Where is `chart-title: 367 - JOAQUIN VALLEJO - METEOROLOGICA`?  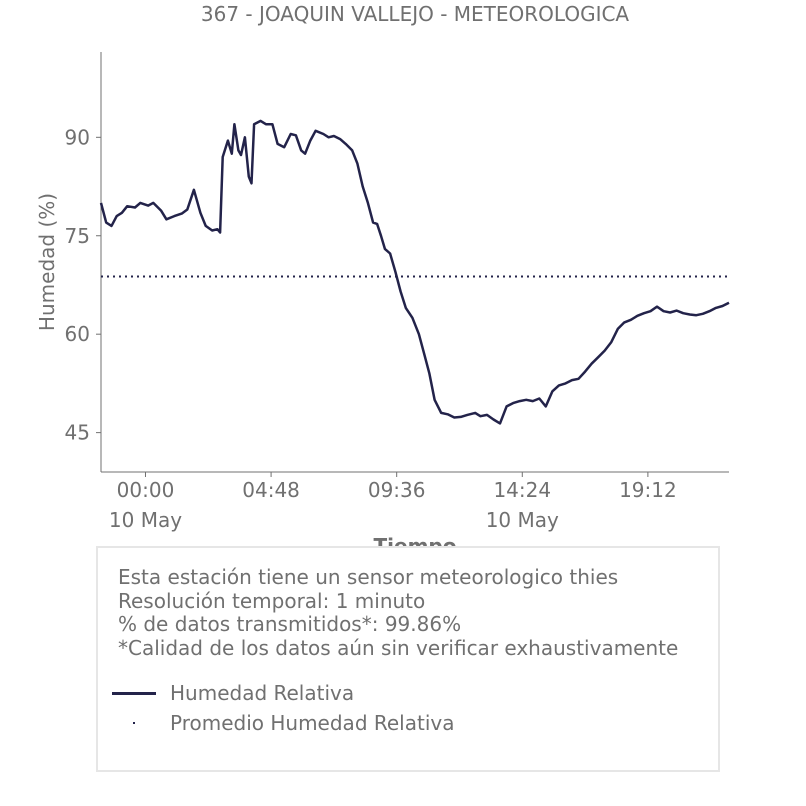
chart-title: 367 - JOAQUIN VALLEJO - METEOROLOGICA is located at coordinates (415, 14).